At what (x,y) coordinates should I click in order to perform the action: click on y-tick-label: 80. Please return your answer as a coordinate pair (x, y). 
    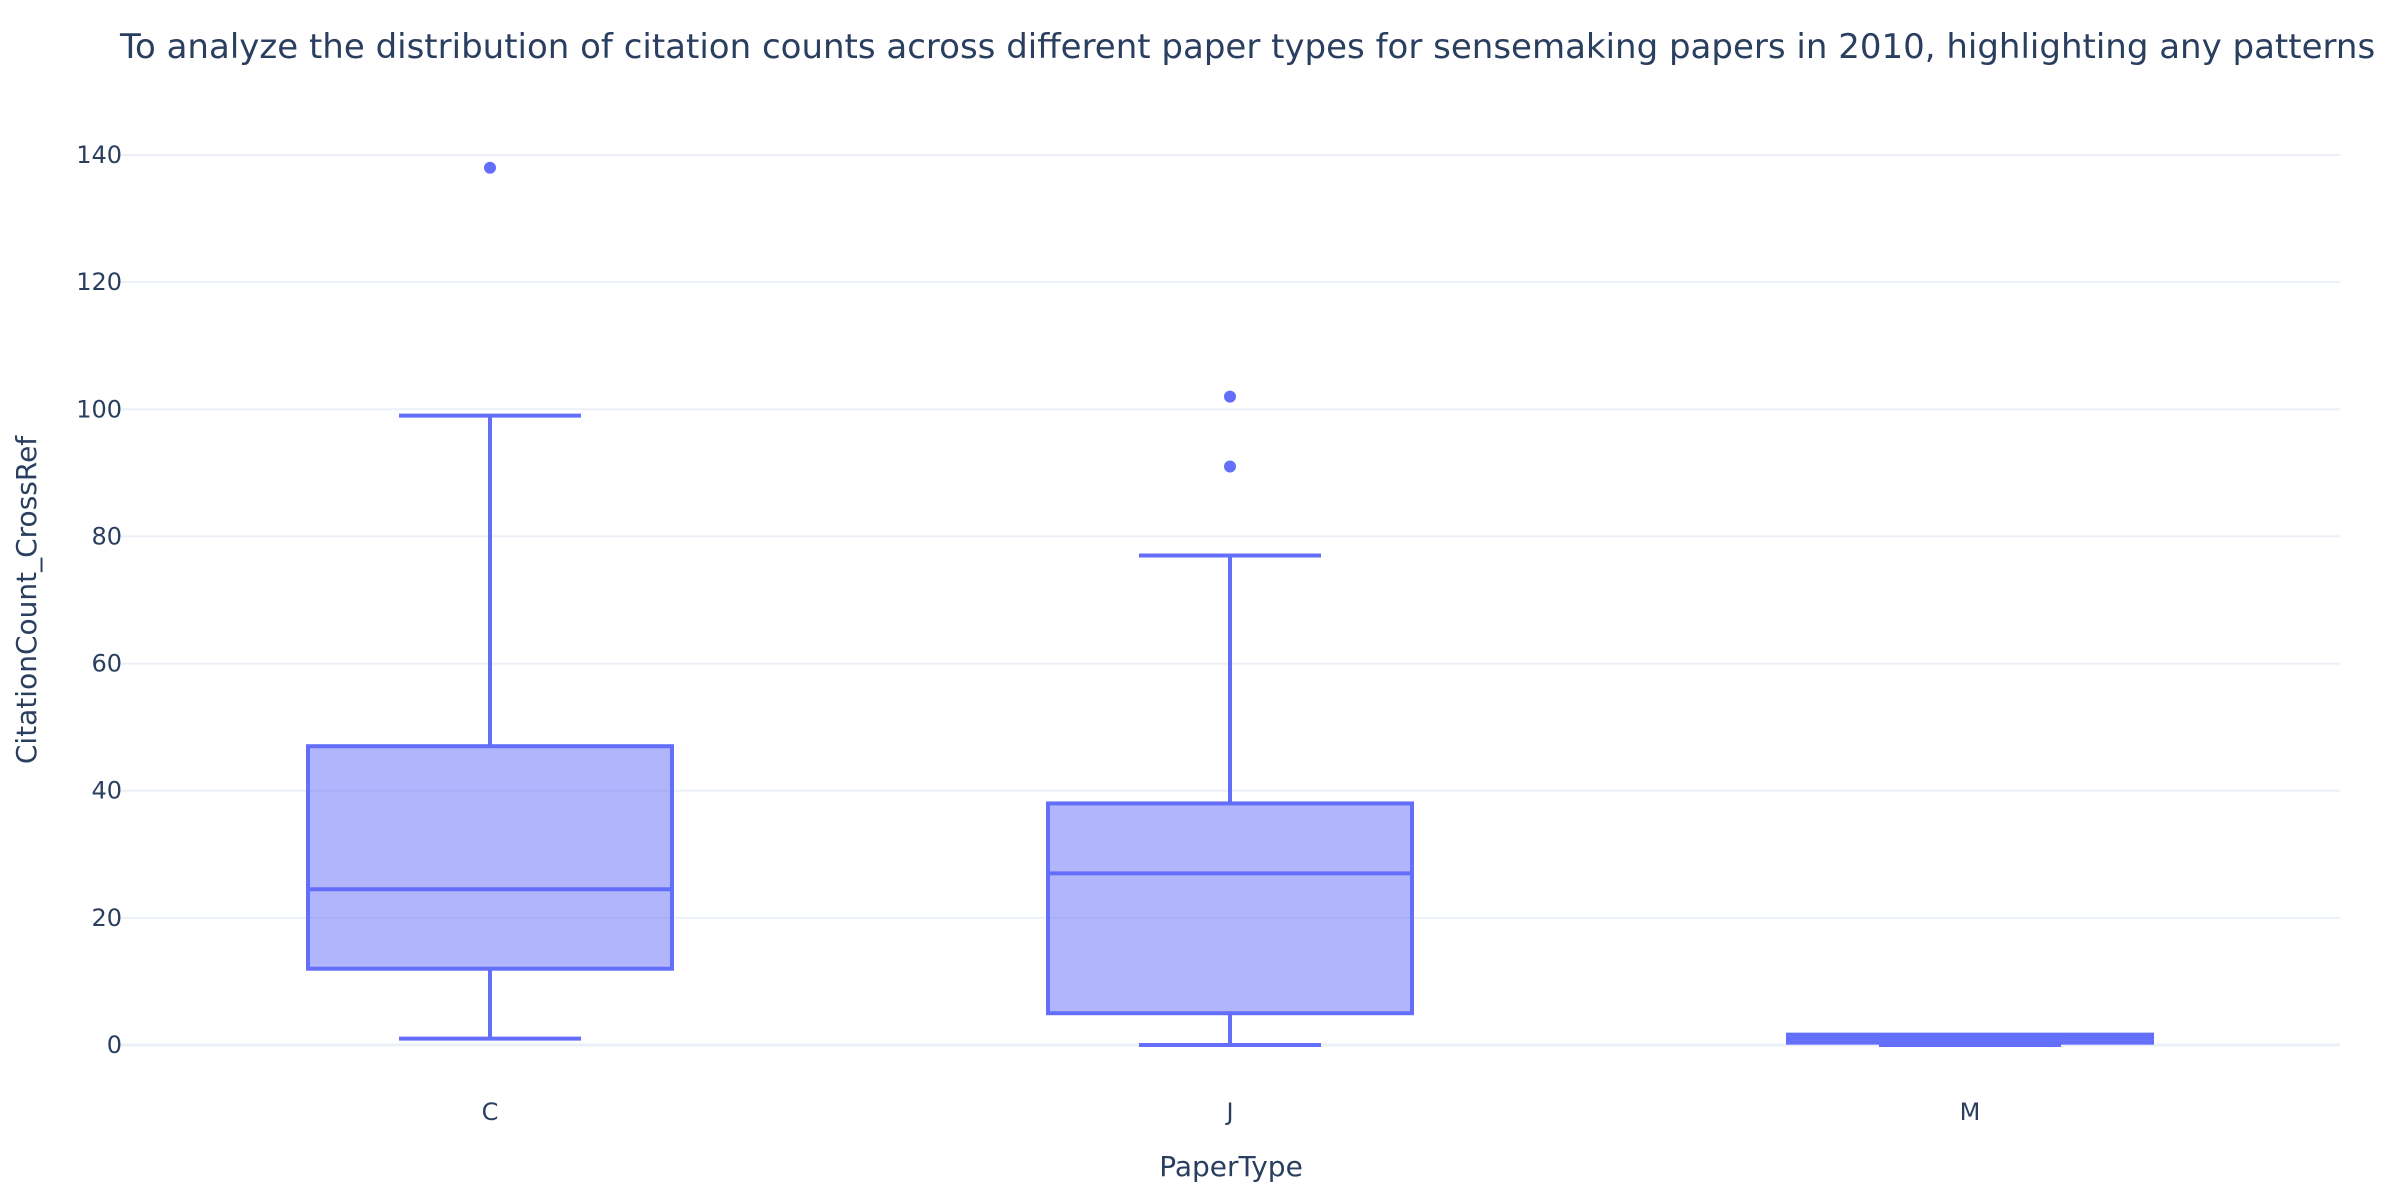
    Looking at the image, I should click on (106, 536).